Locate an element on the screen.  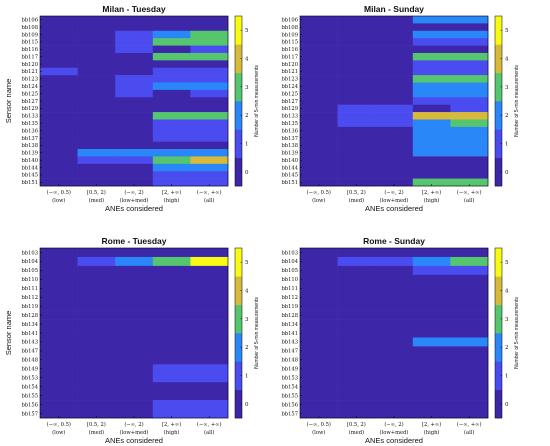
y-tick-label: bb151 is located at coordinates (289, 183).